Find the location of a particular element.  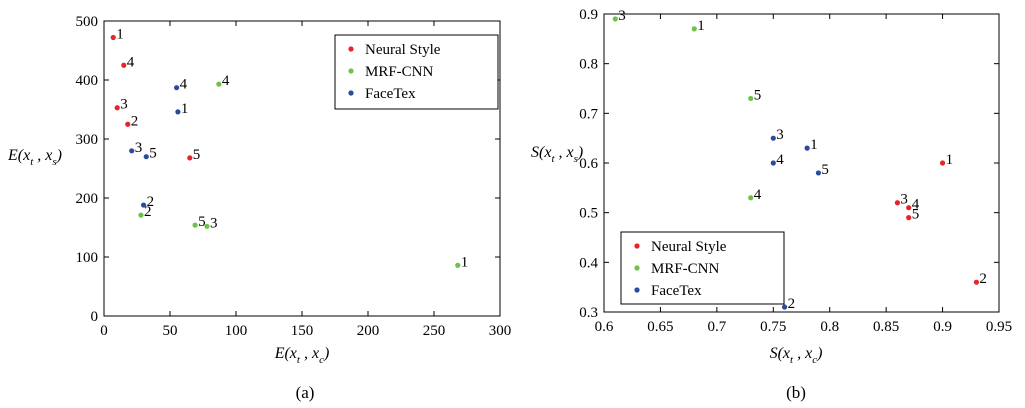

x-axis-label: S(xt , xc) is located at coordinates (796, 355).